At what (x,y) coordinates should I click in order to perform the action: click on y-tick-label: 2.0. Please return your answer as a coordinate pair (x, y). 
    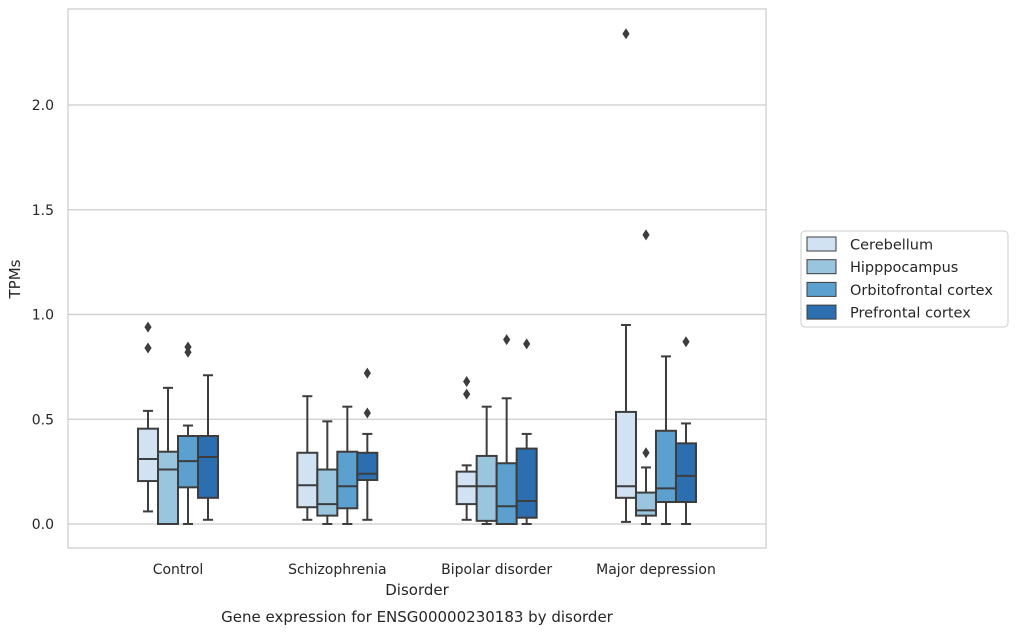
    Looking at the image, I should click on (43, 106).